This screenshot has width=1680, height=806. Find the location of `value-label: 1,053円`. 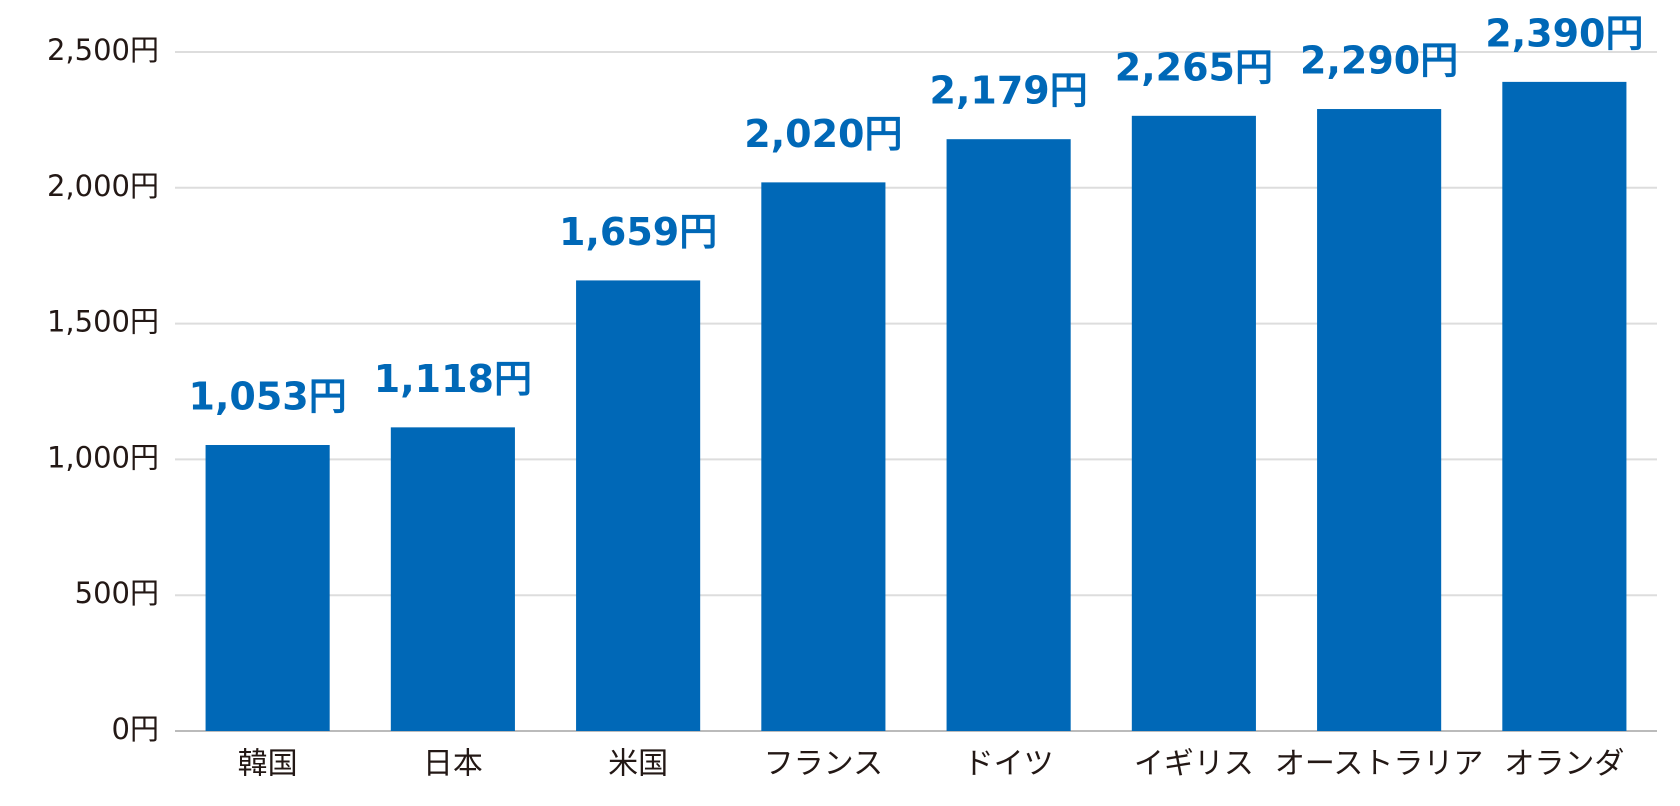

value-label: 1,053円 is located at coordinates (268, 397).